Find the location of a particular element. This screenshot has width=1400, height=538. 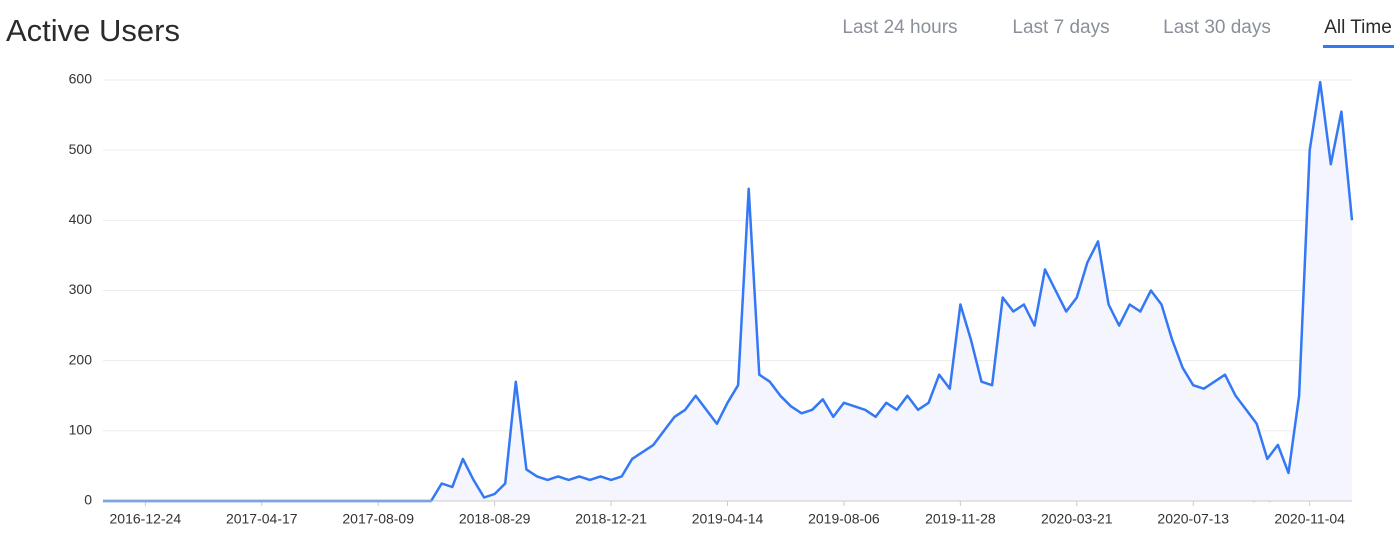

x-tick-label: 2018-12-21 is located at coordinates (611, 519).